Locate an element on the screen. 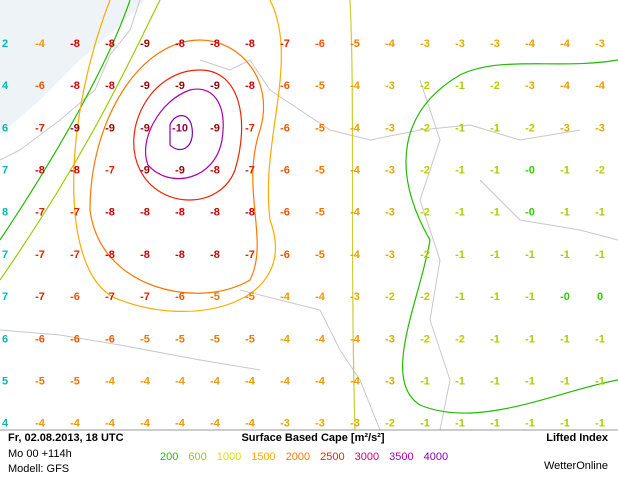 The image size is (618, 478). legend-value: 2000 is located at coordinates (298, 457).